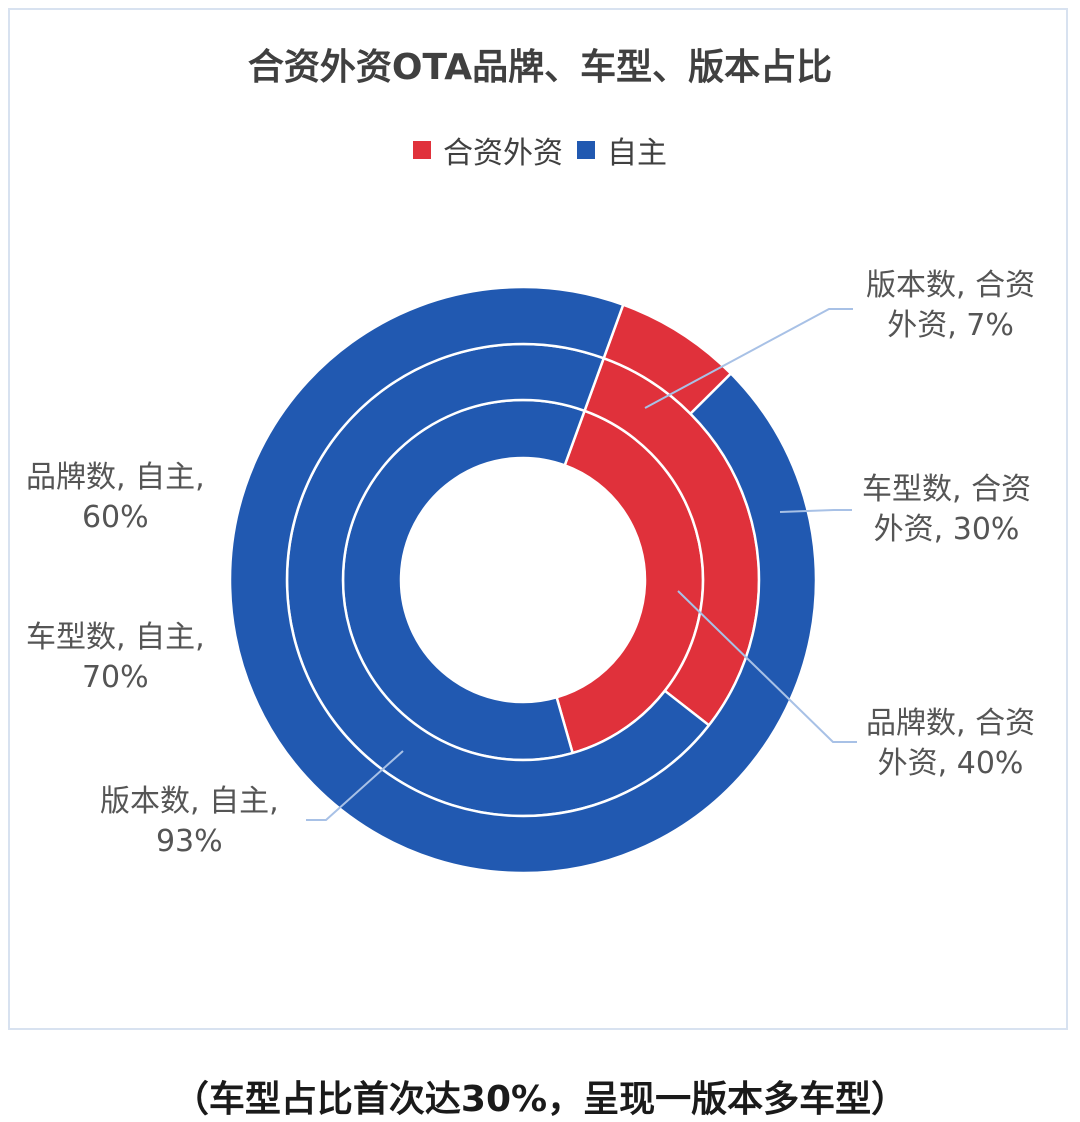 This screenshot has width=1080, height=1122. What do you see at coordinates (540, 1099) in the screenshot?
I see `caption: （车型占比首次达30%，呈现一版本多车型）` at bounding box center [540, 1099].